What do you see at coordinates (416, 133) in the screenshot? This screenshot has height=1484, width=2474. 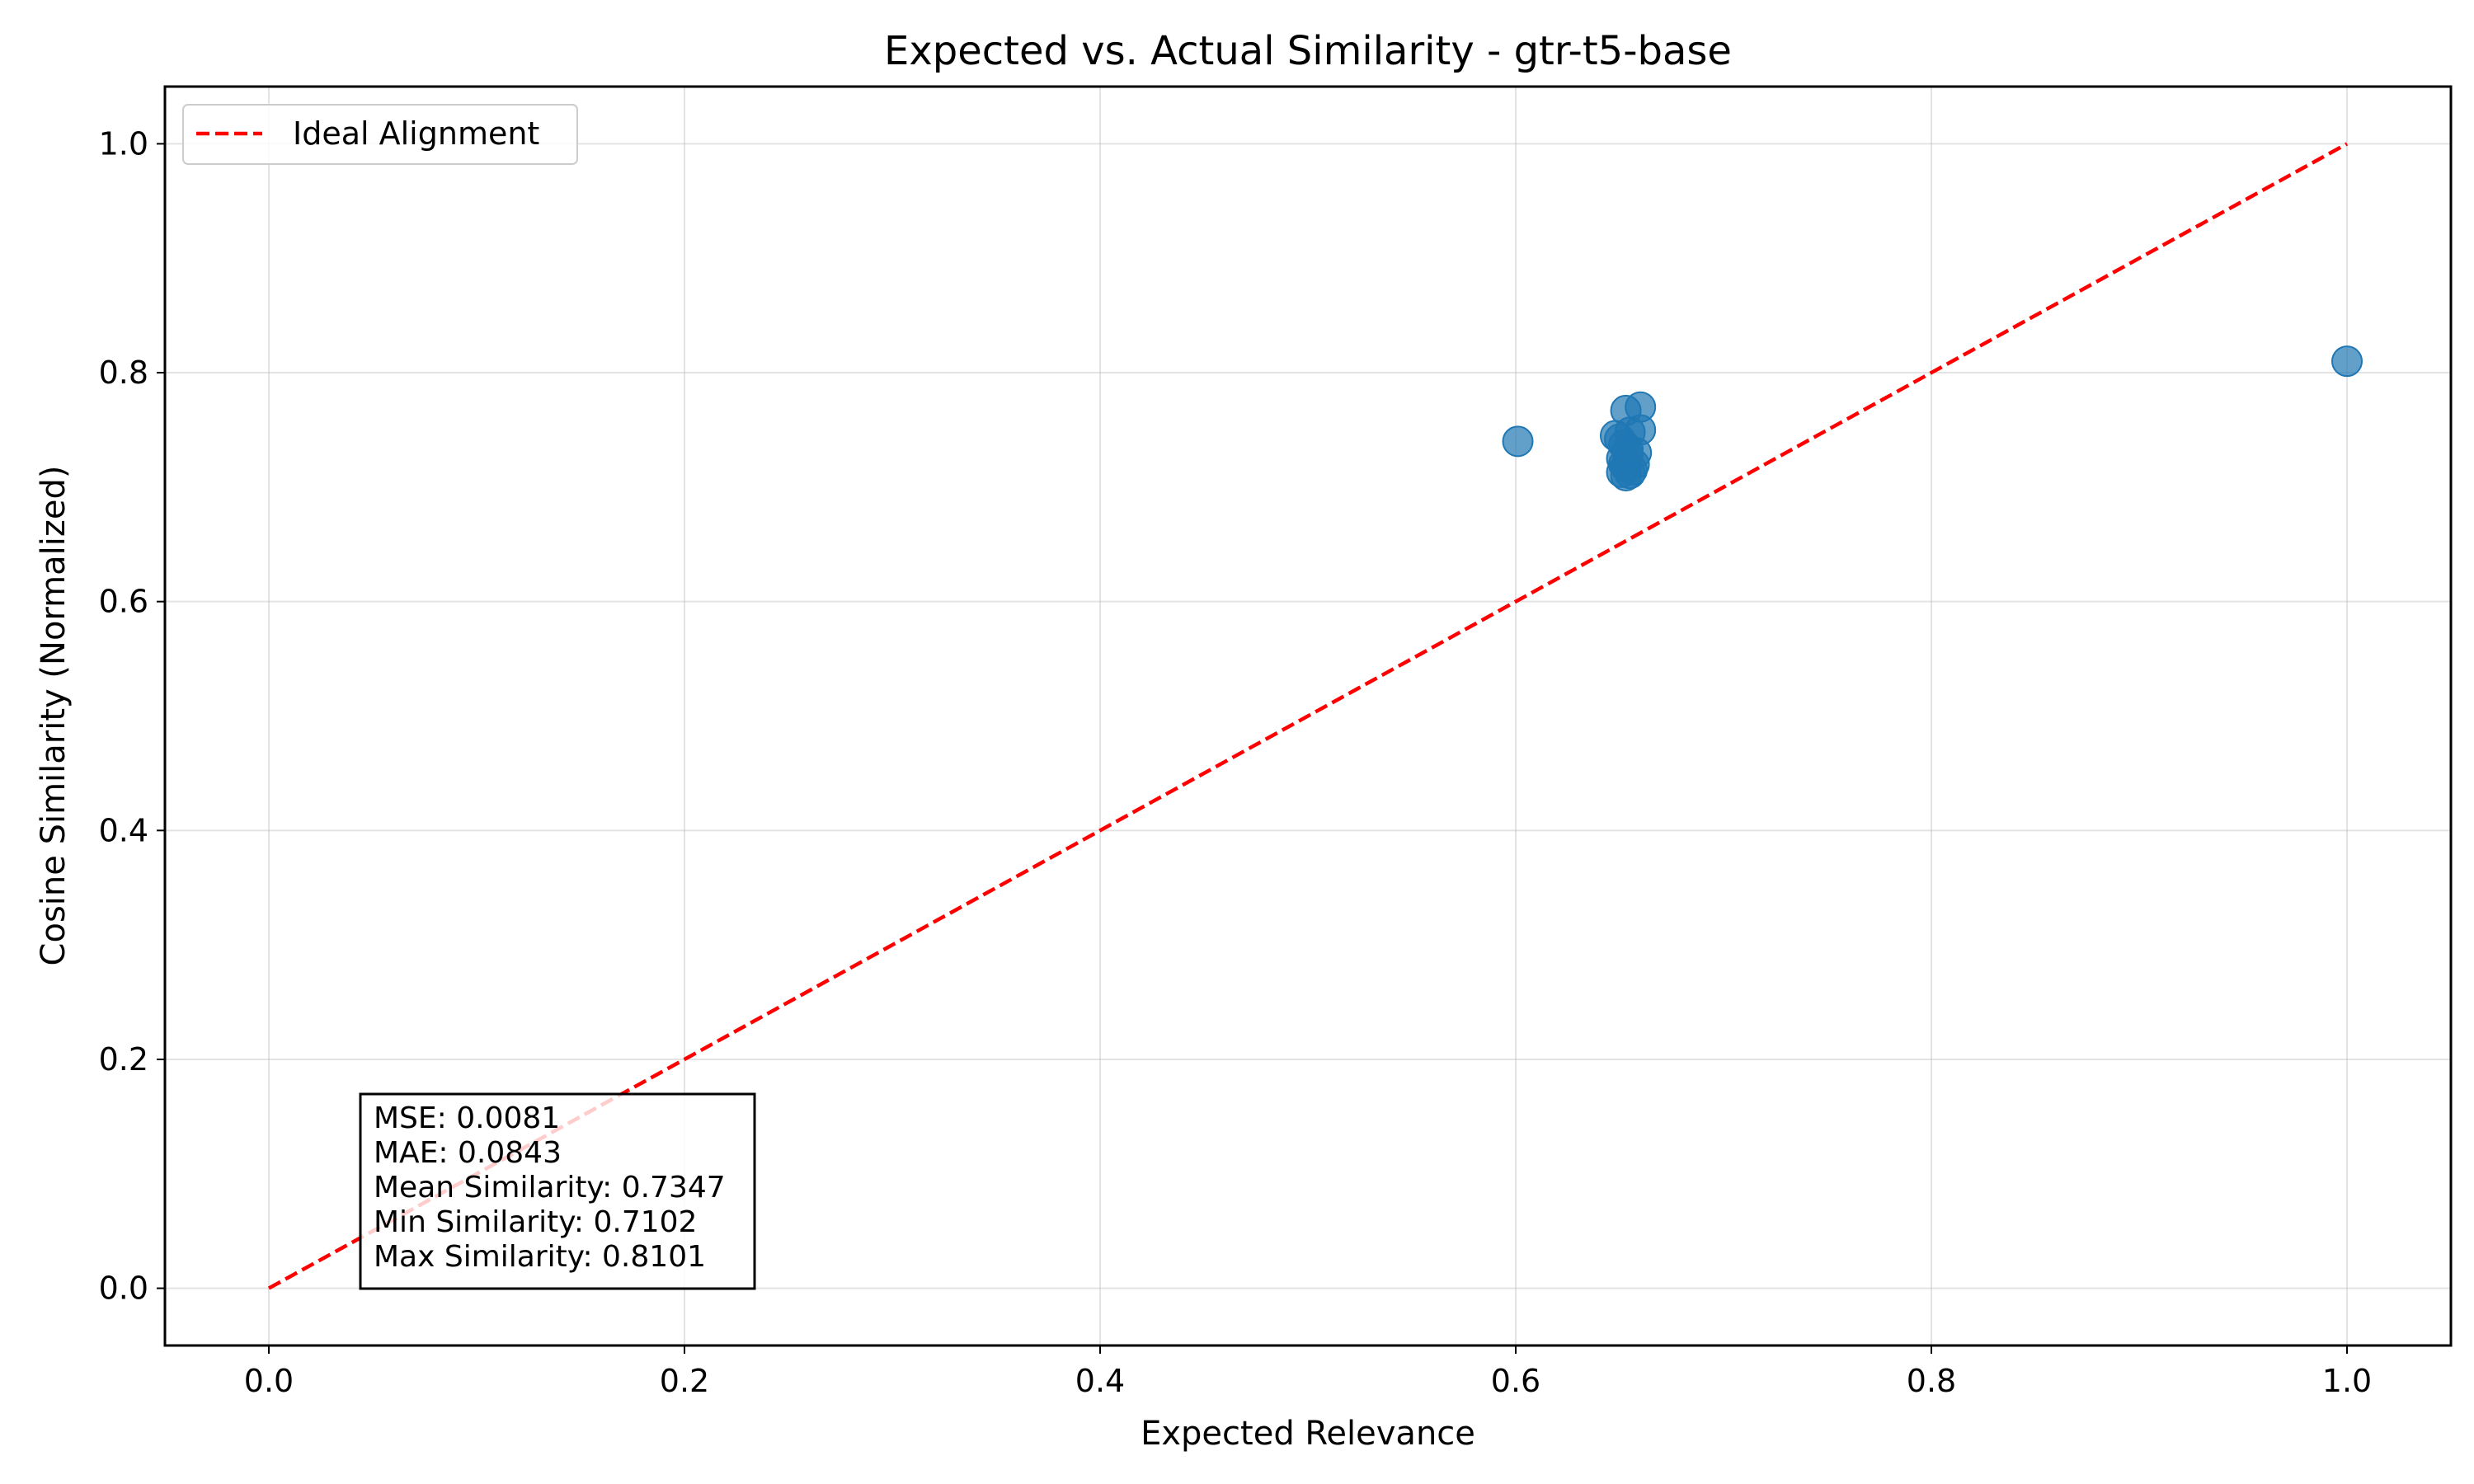 I see `legend-label: Ideal Alignment` at bounding box center [416, 133].